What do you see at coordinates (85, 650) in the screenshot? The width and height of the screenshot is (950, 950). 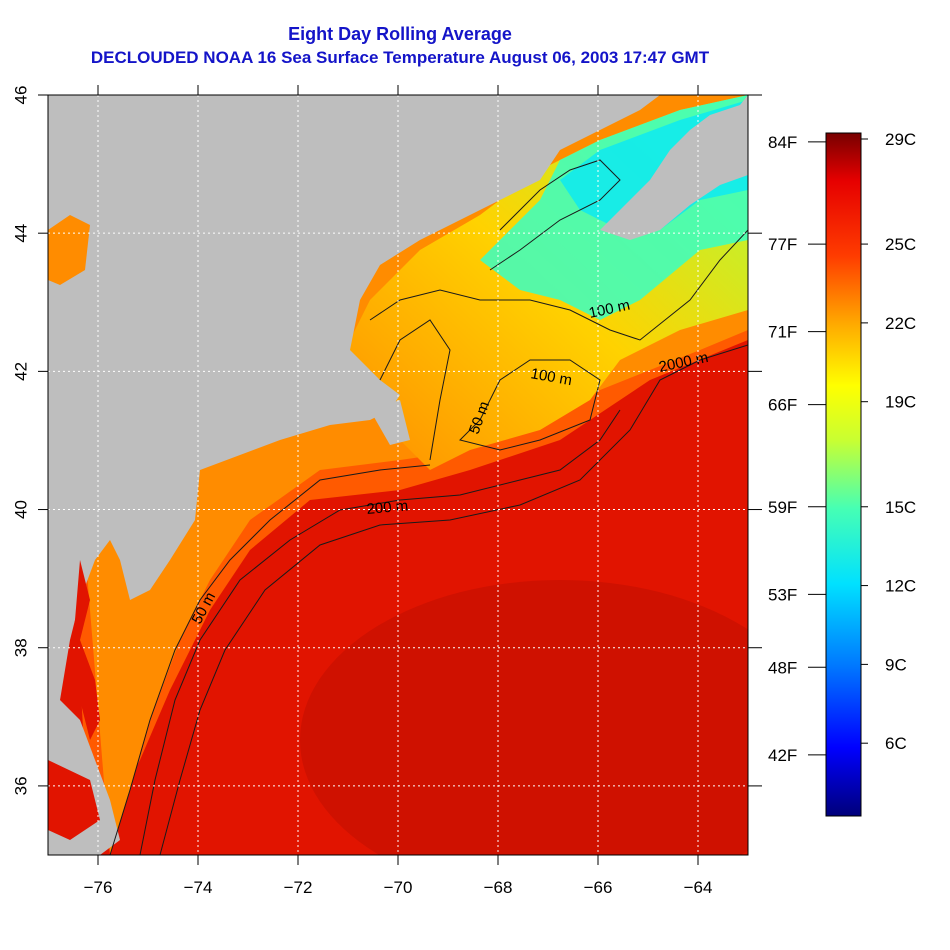 I see `chesapeake-bay` at bounding box center [85, 650].